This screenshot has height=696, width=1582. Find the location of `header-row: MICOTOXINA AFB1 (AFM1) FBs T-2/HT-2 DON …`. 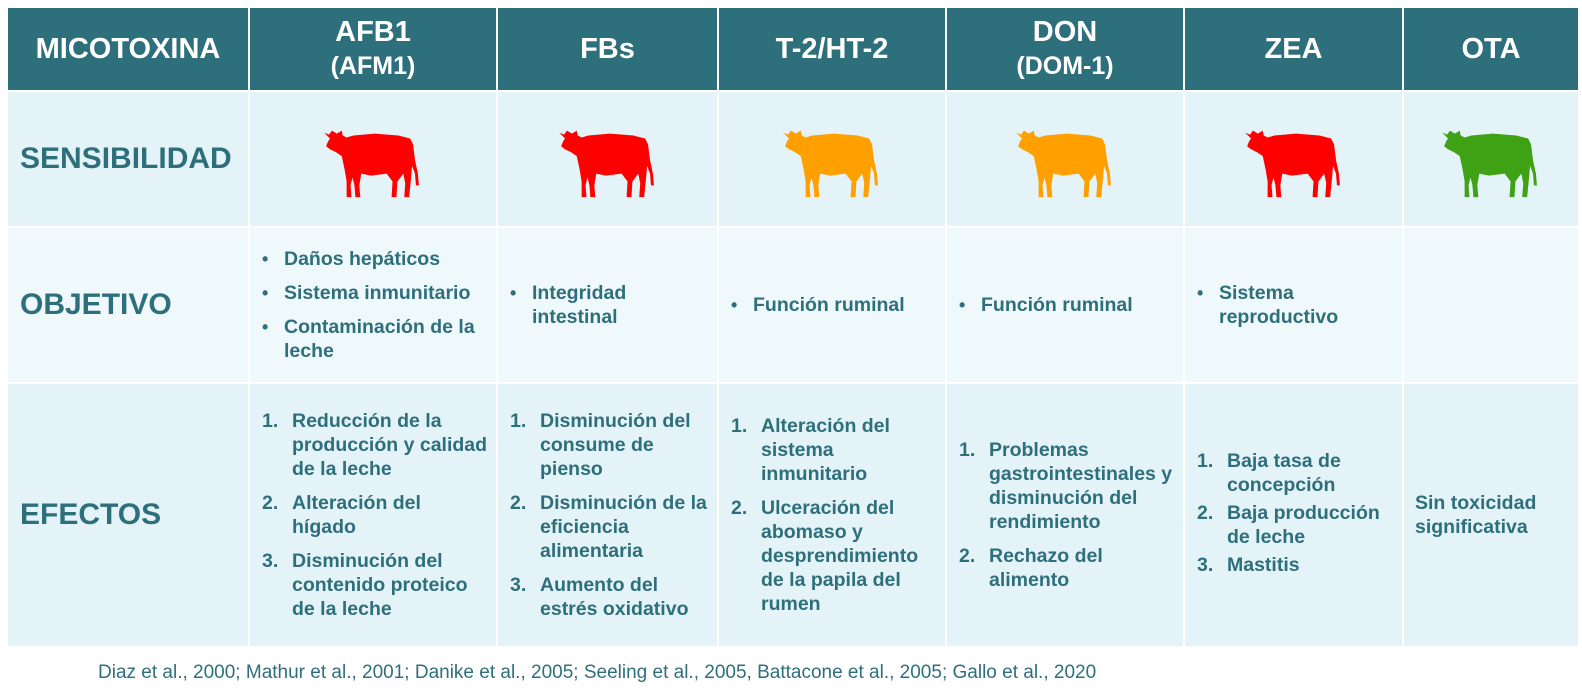

header-row: MICOTOXINA AFB1 (AFM1) FBs T-2/HT-2 DON … is located at coordinates (793, 49).